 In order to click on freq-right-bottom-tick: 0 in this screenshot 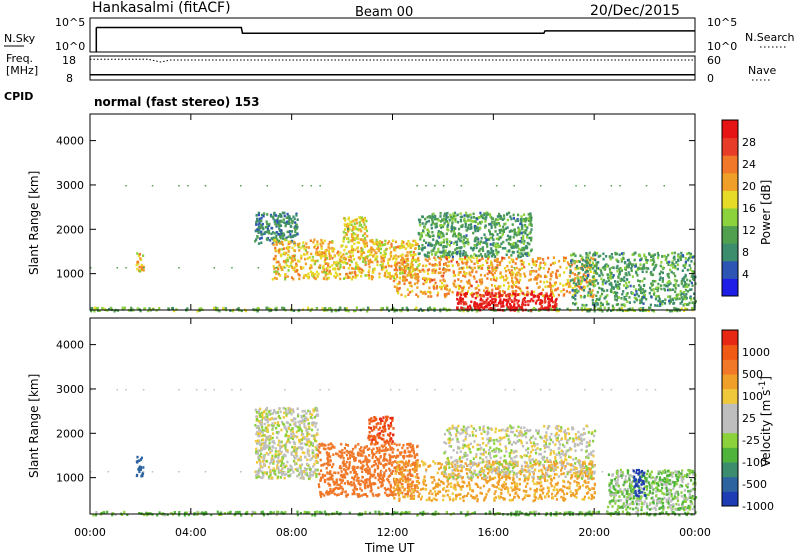, I will do `click(710, 78)`.